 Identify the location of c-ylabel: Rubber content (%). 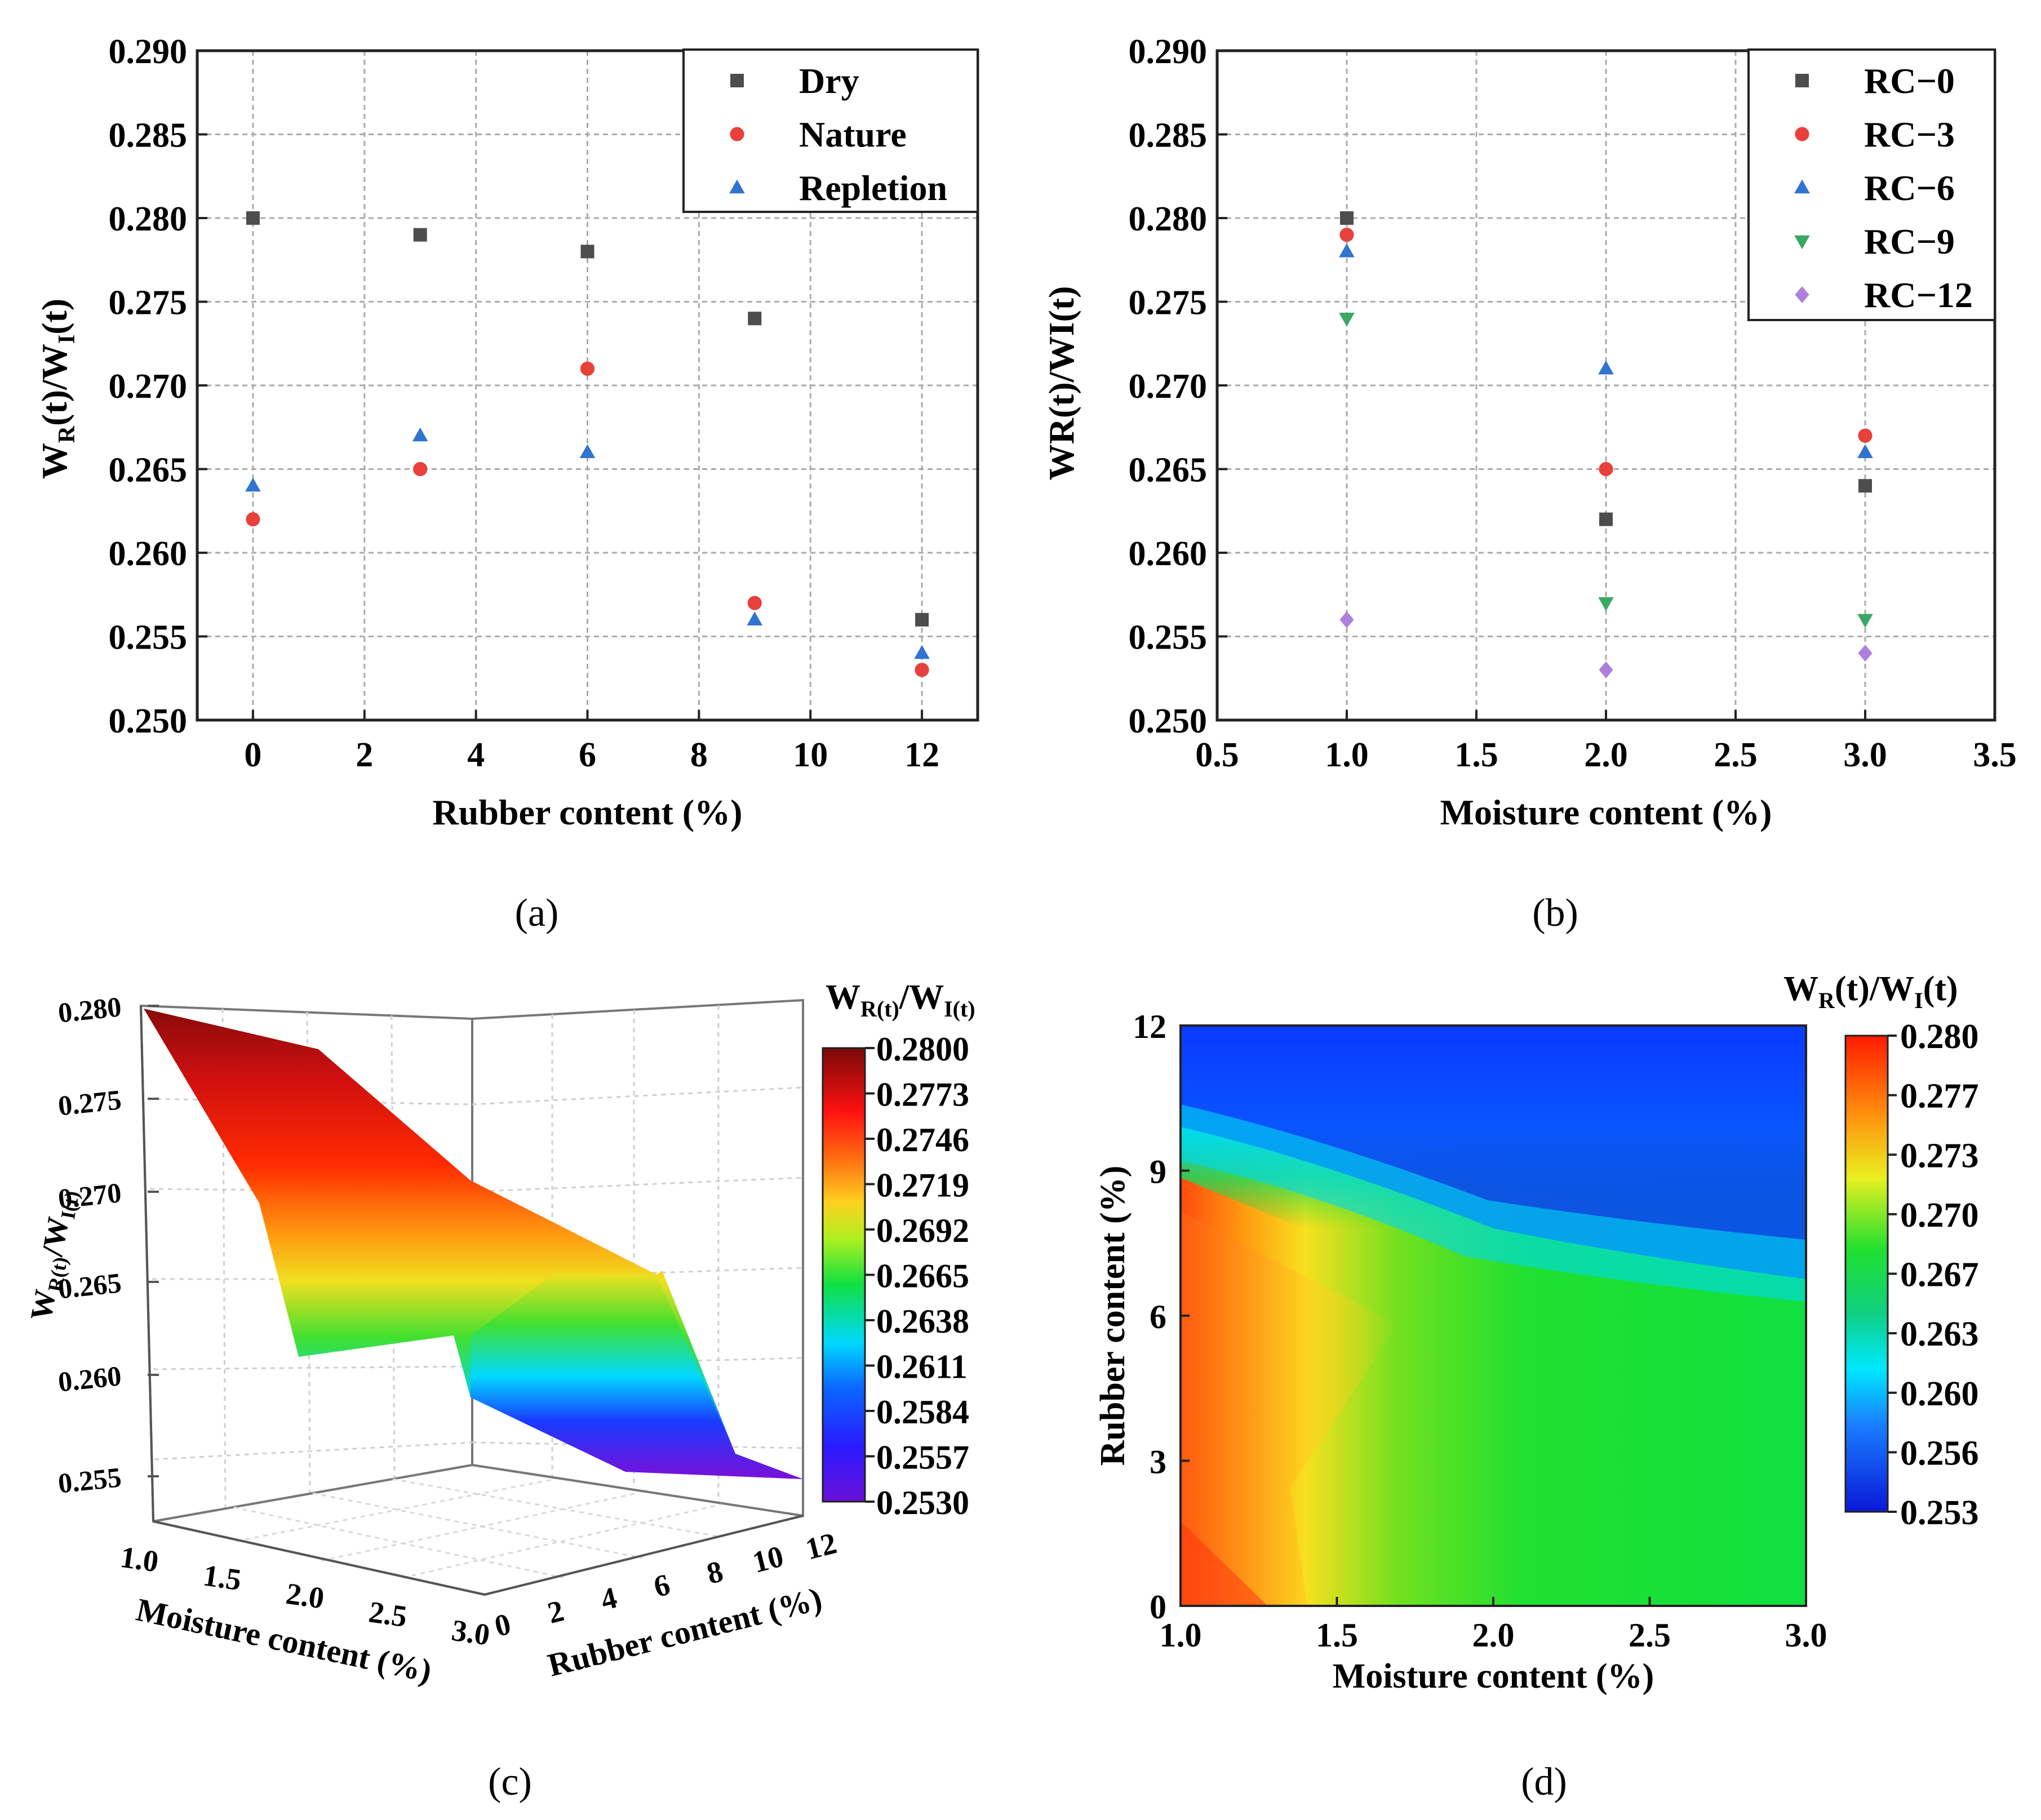
(685, 1632).